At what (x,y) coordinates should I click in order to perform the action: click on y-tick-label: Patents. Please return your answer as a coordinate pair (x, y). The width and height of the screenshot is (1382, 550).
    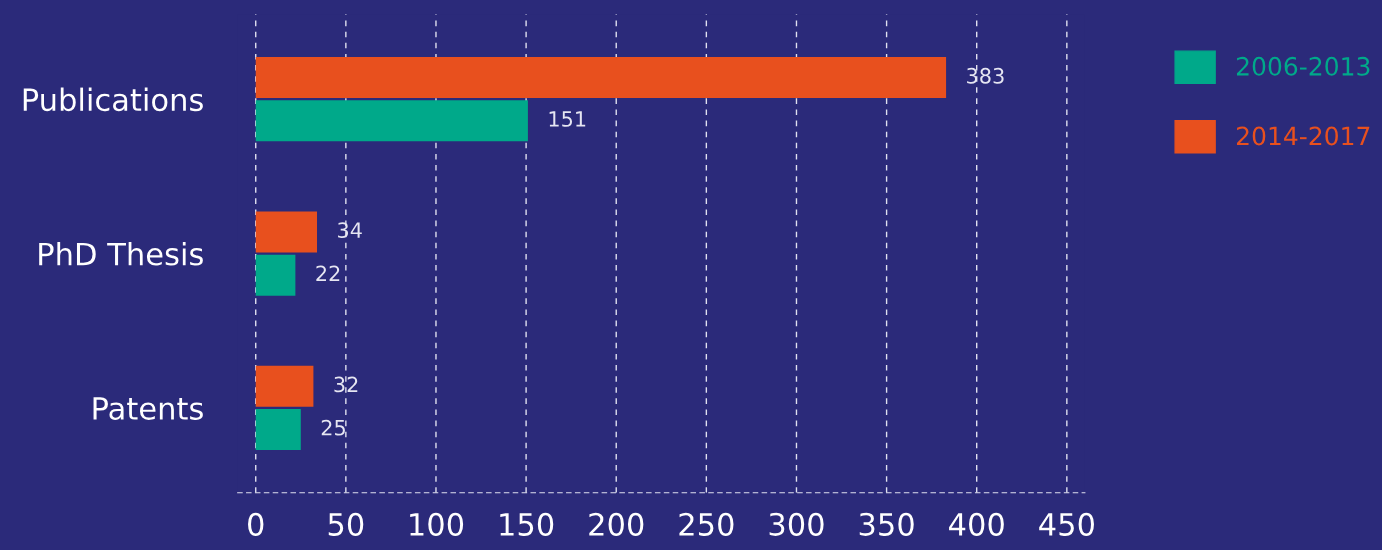
    Looking at the image, I should click on (148, 408).